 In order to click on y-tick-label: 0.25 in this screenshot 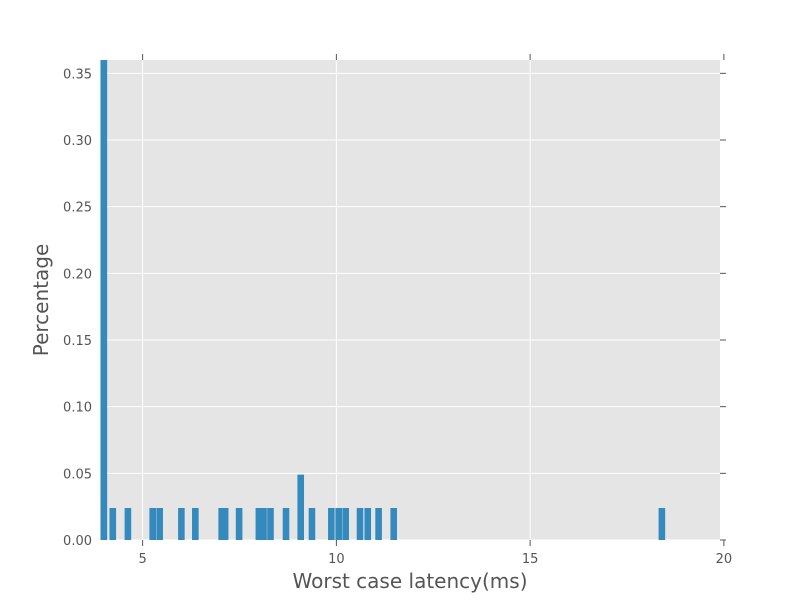, I will do `click(77, 208)`.